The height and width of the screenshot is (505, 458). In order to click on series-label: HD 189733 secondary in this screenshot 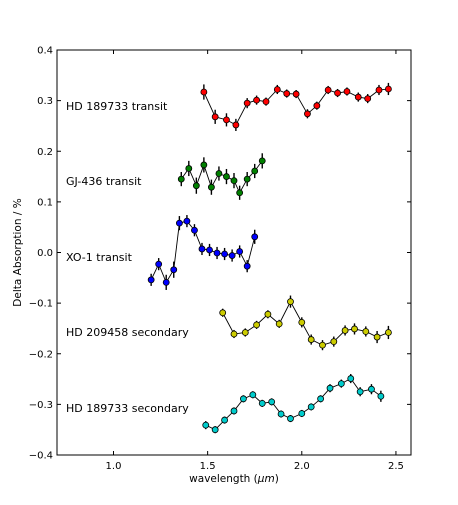, I will do `click(127, 408)`.